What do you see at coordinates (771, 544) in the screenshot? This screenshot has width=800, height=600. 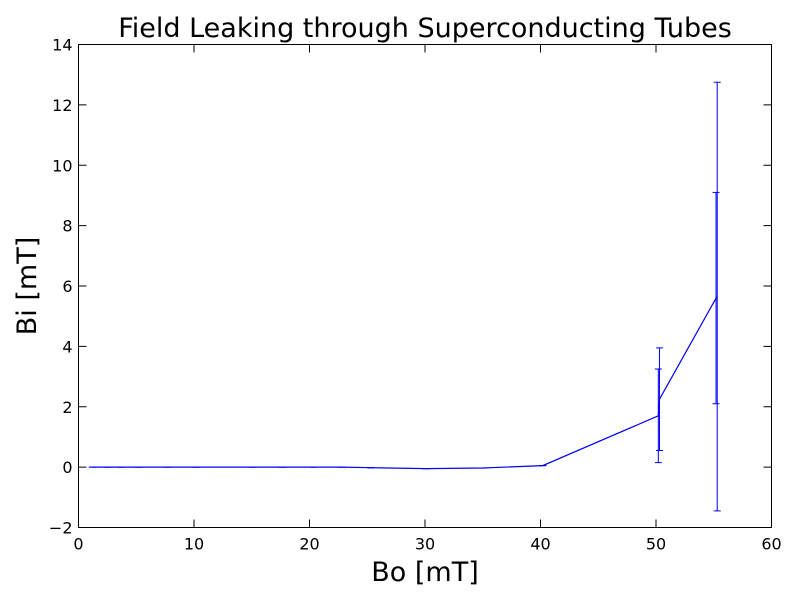 I see `x-tick-label: 60` at bounding box center [771, 544].